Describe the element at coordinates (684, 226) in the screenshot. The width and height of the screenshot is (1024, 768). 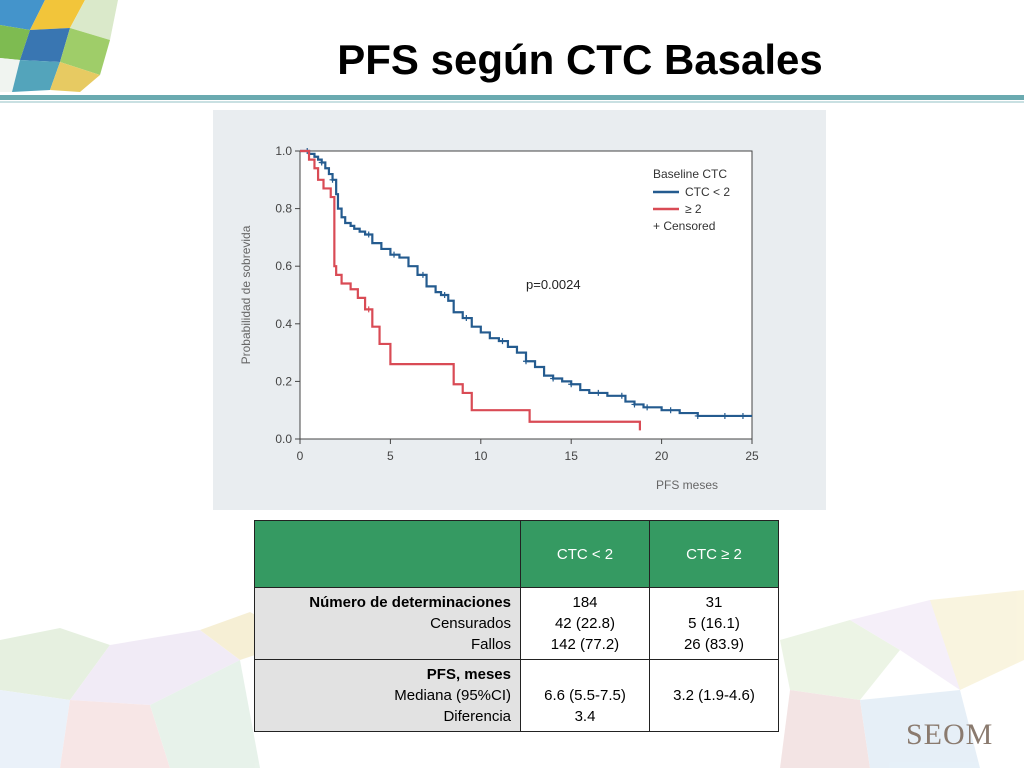
I see `legend-censored: + Censored` at that location.